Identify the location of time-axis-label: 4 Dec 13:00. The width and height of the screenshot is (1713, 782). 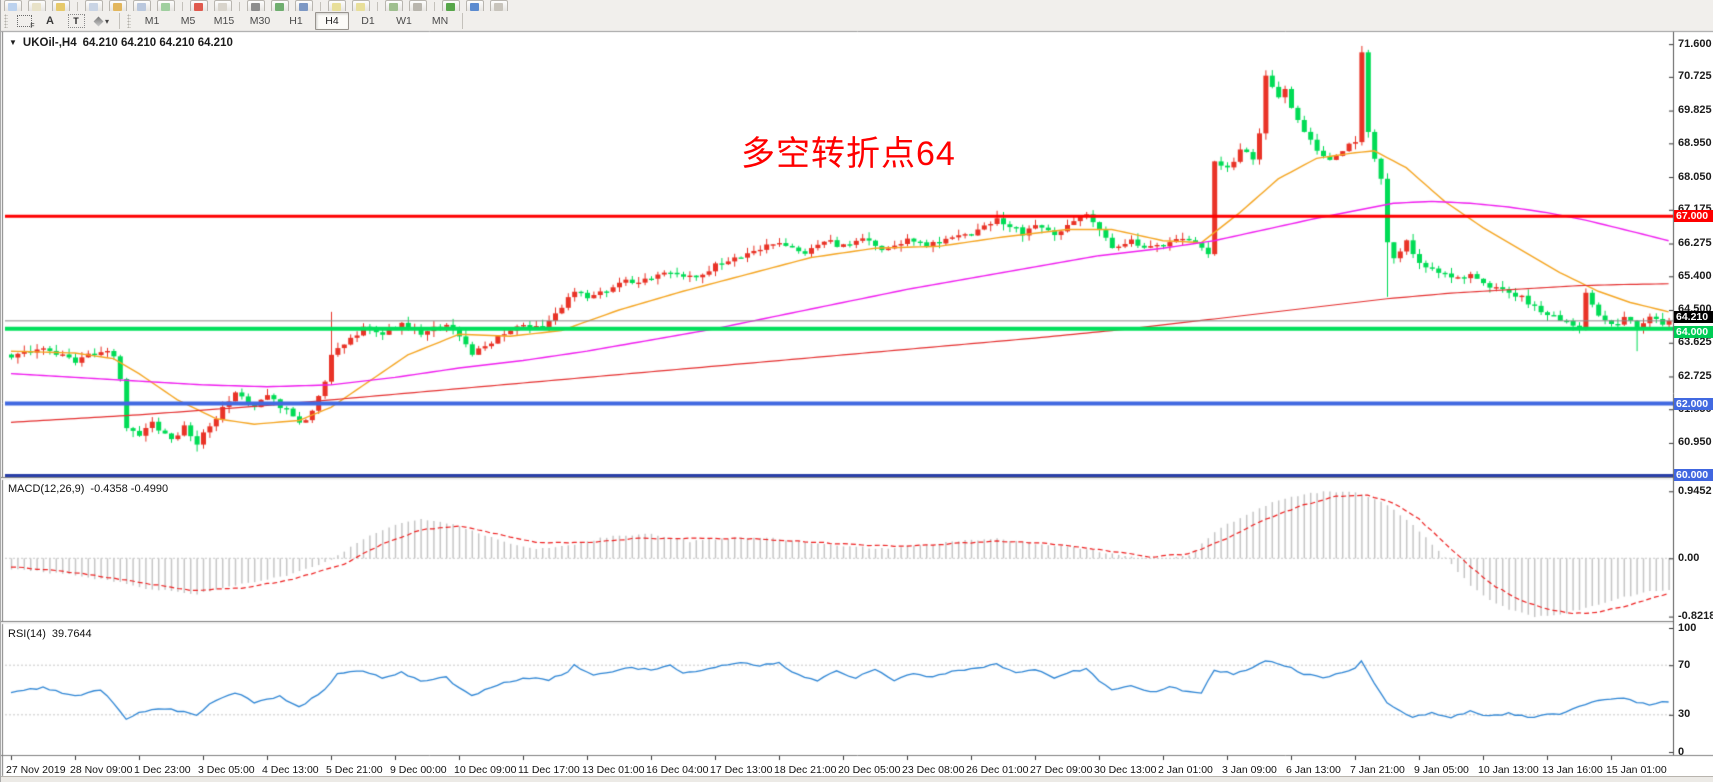
(290, 770).